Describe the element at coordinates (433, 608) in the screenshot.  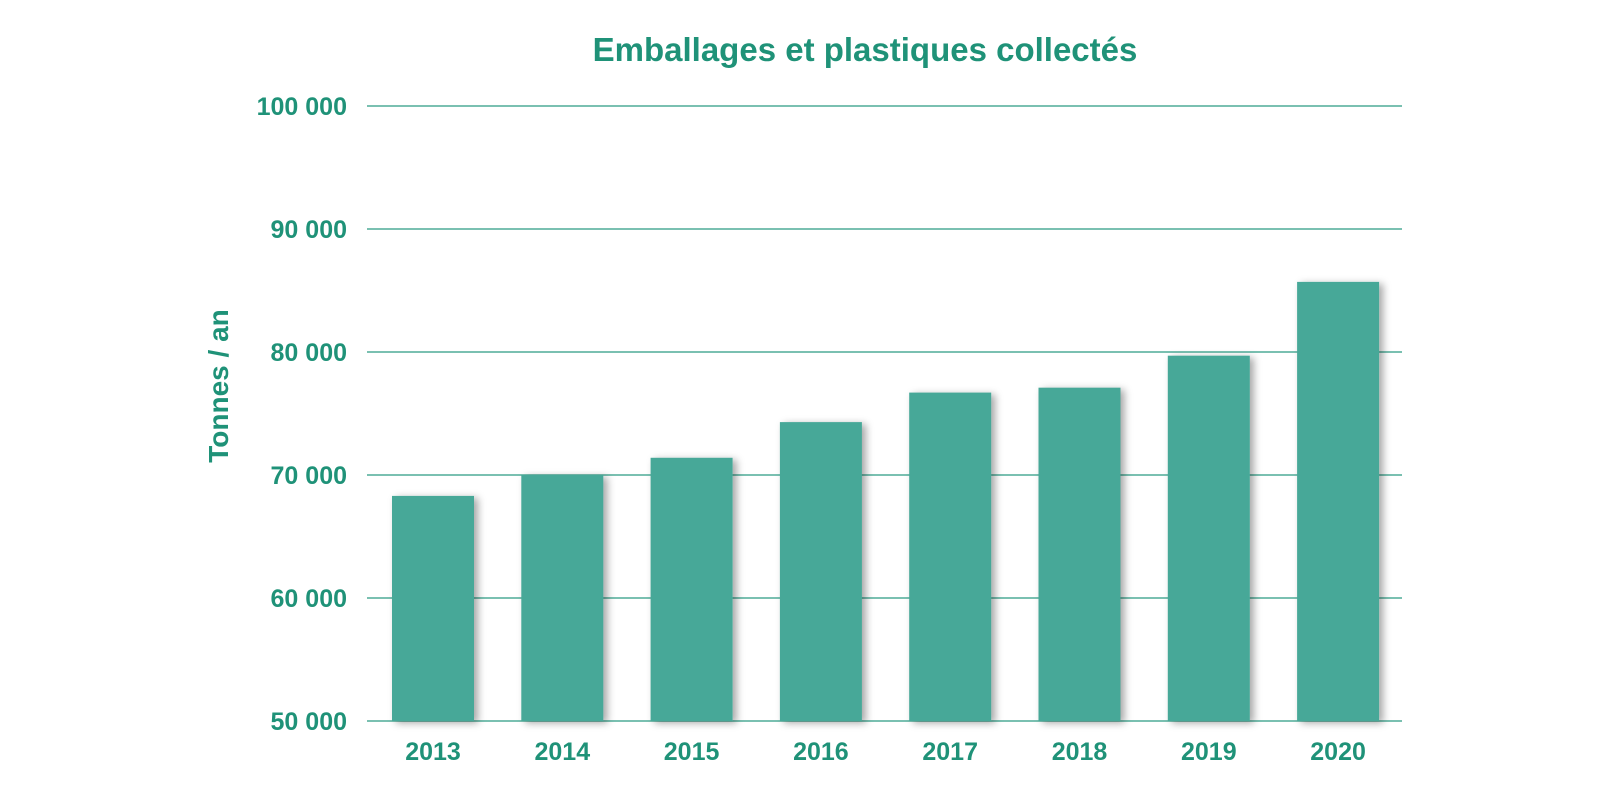
I see `bar-2013` at that location.